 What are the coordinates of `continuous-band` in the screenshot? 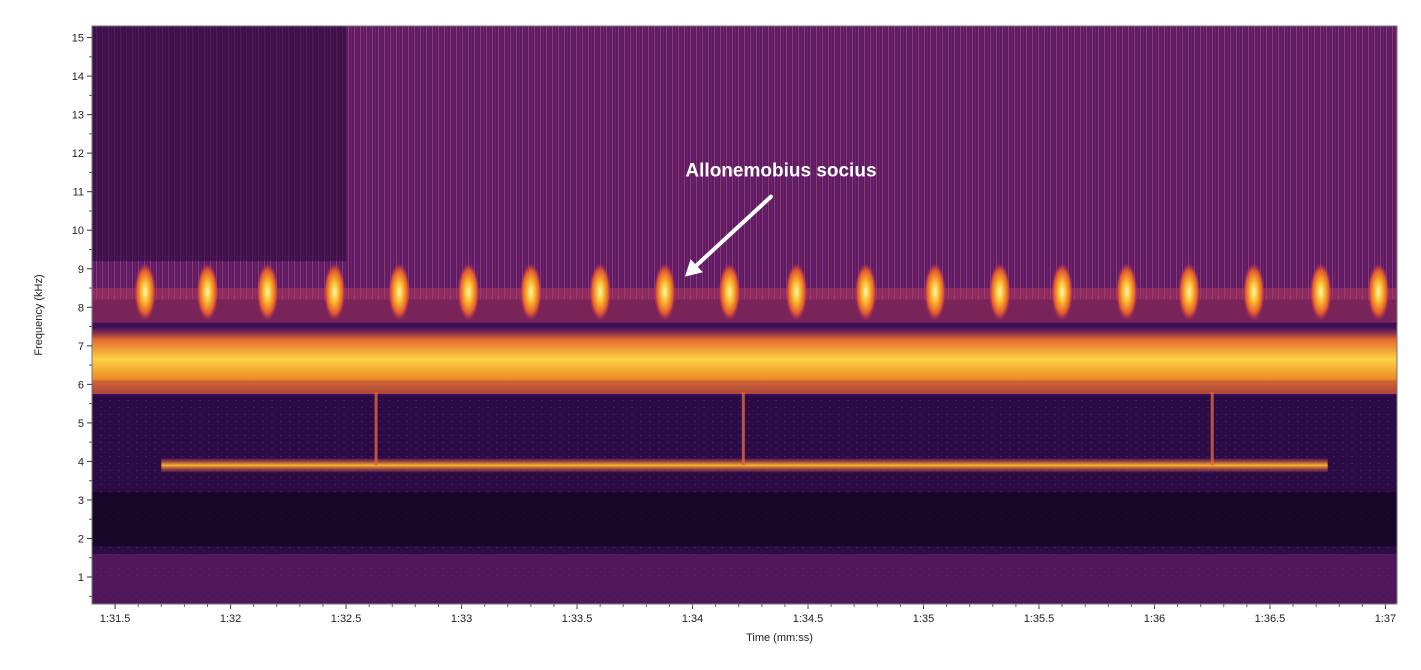 It's located at (744, 359).